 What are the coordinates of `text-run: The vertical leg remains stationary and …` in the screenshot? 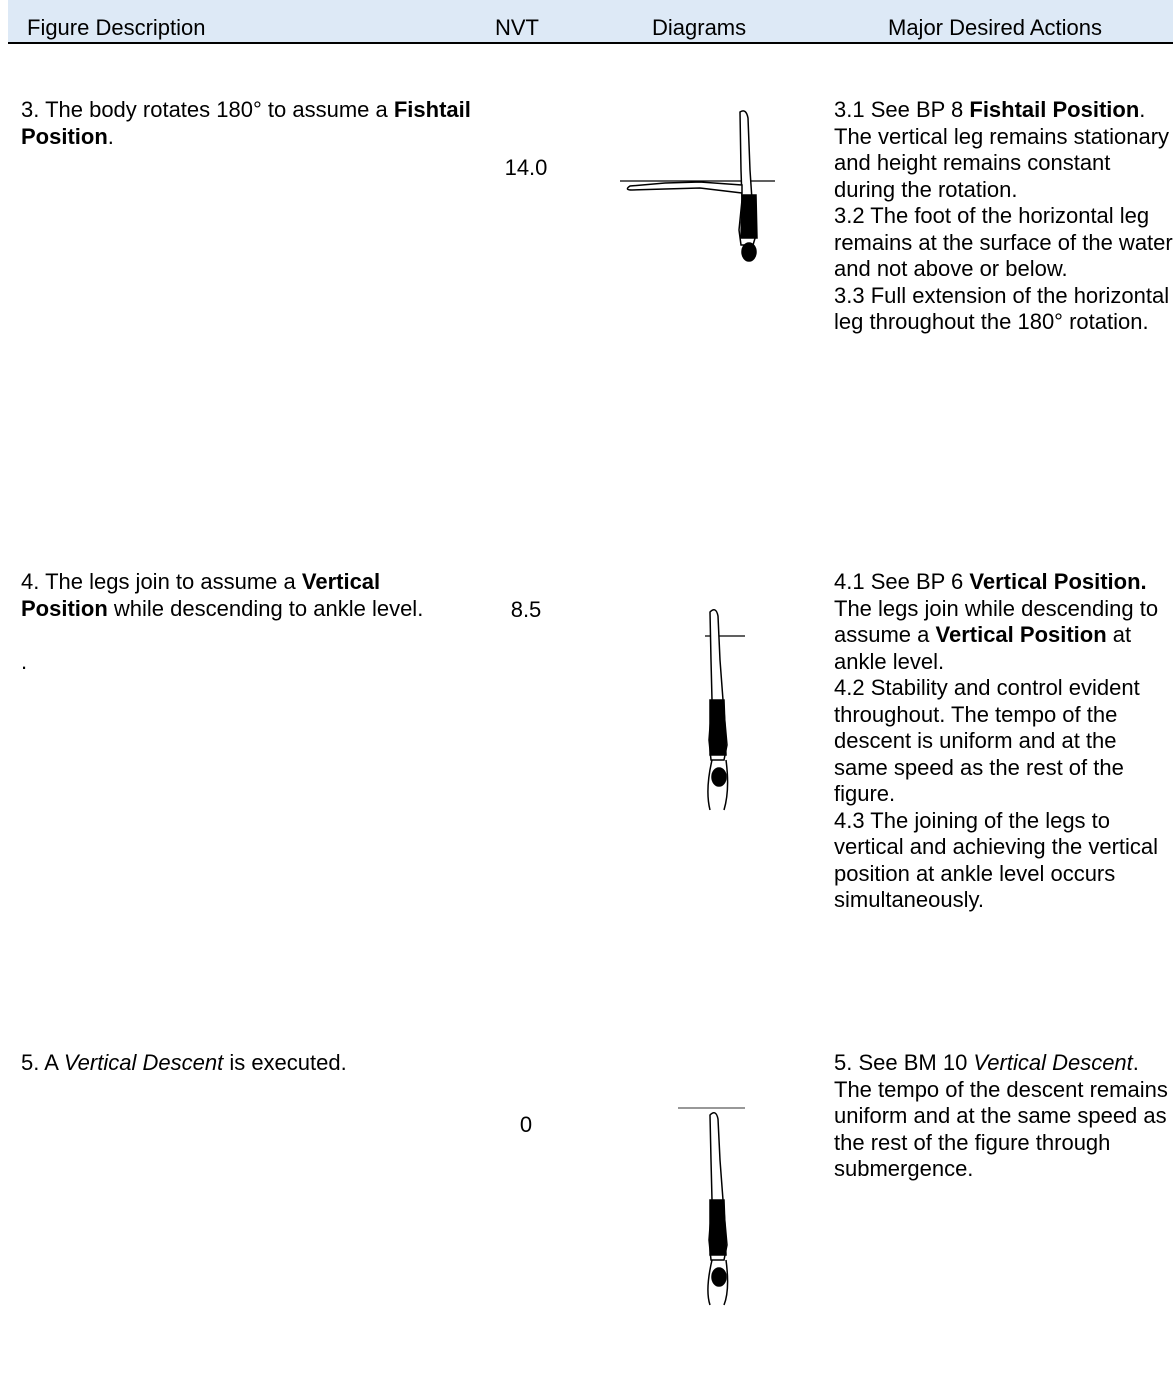 It's located at (1002, 162).